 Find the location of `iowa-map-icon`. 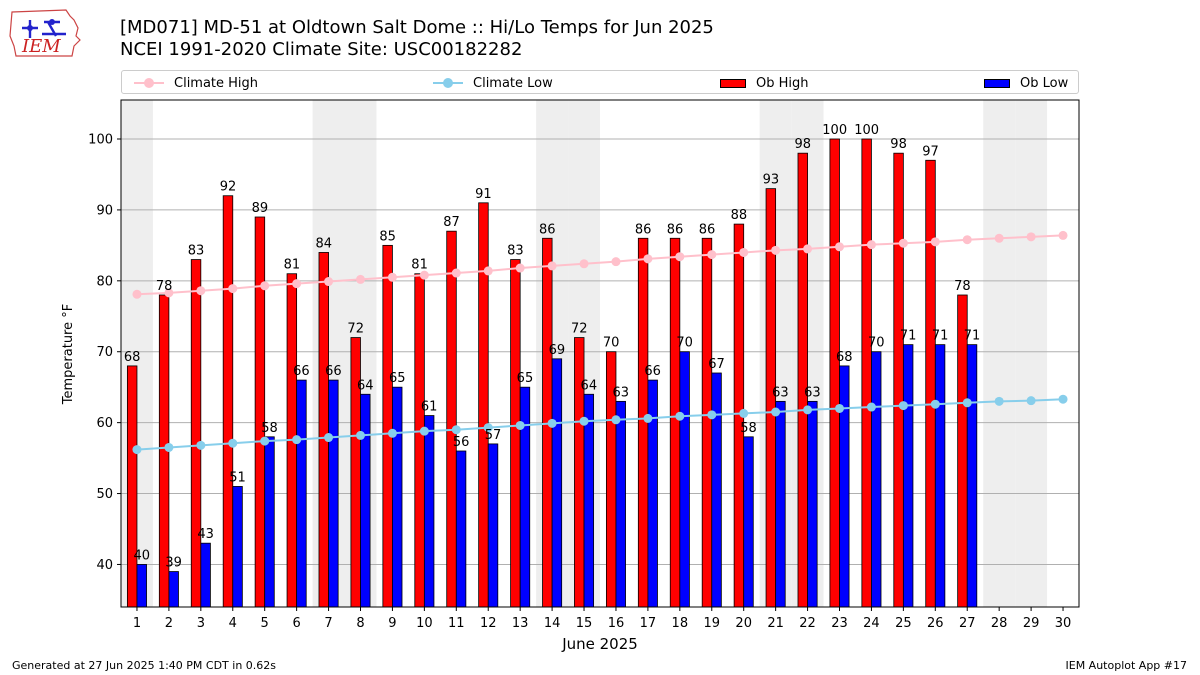

iowa-map-icon is located at coordinates (45, 33).